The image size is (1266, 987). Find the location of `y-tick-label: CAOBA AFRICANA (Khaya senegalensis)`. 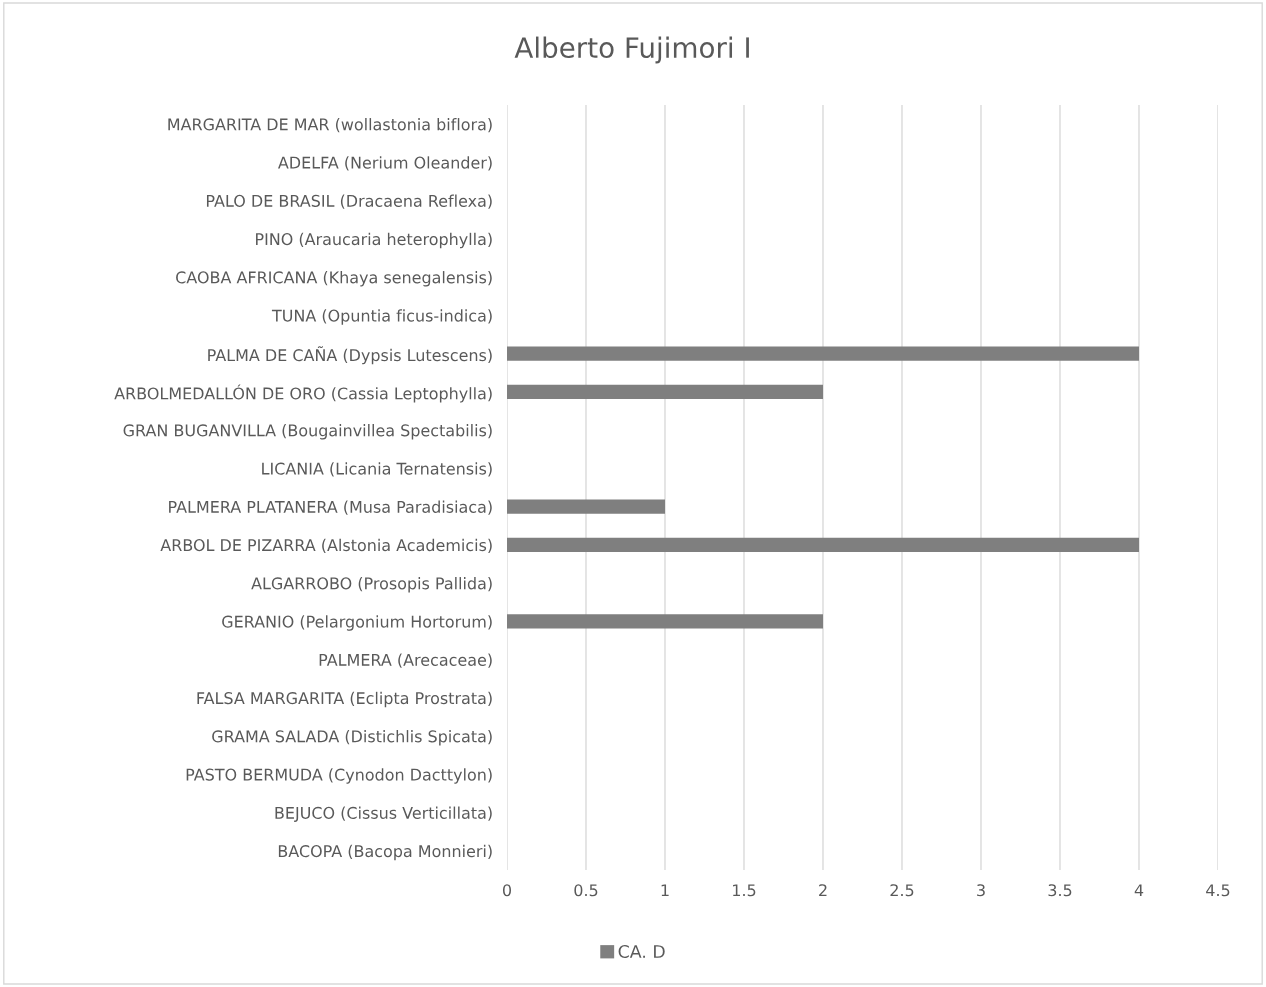

y-tick-label: CAOBA AFRICANA (Khaya senegalensis) is located at coordinates (334, 279).